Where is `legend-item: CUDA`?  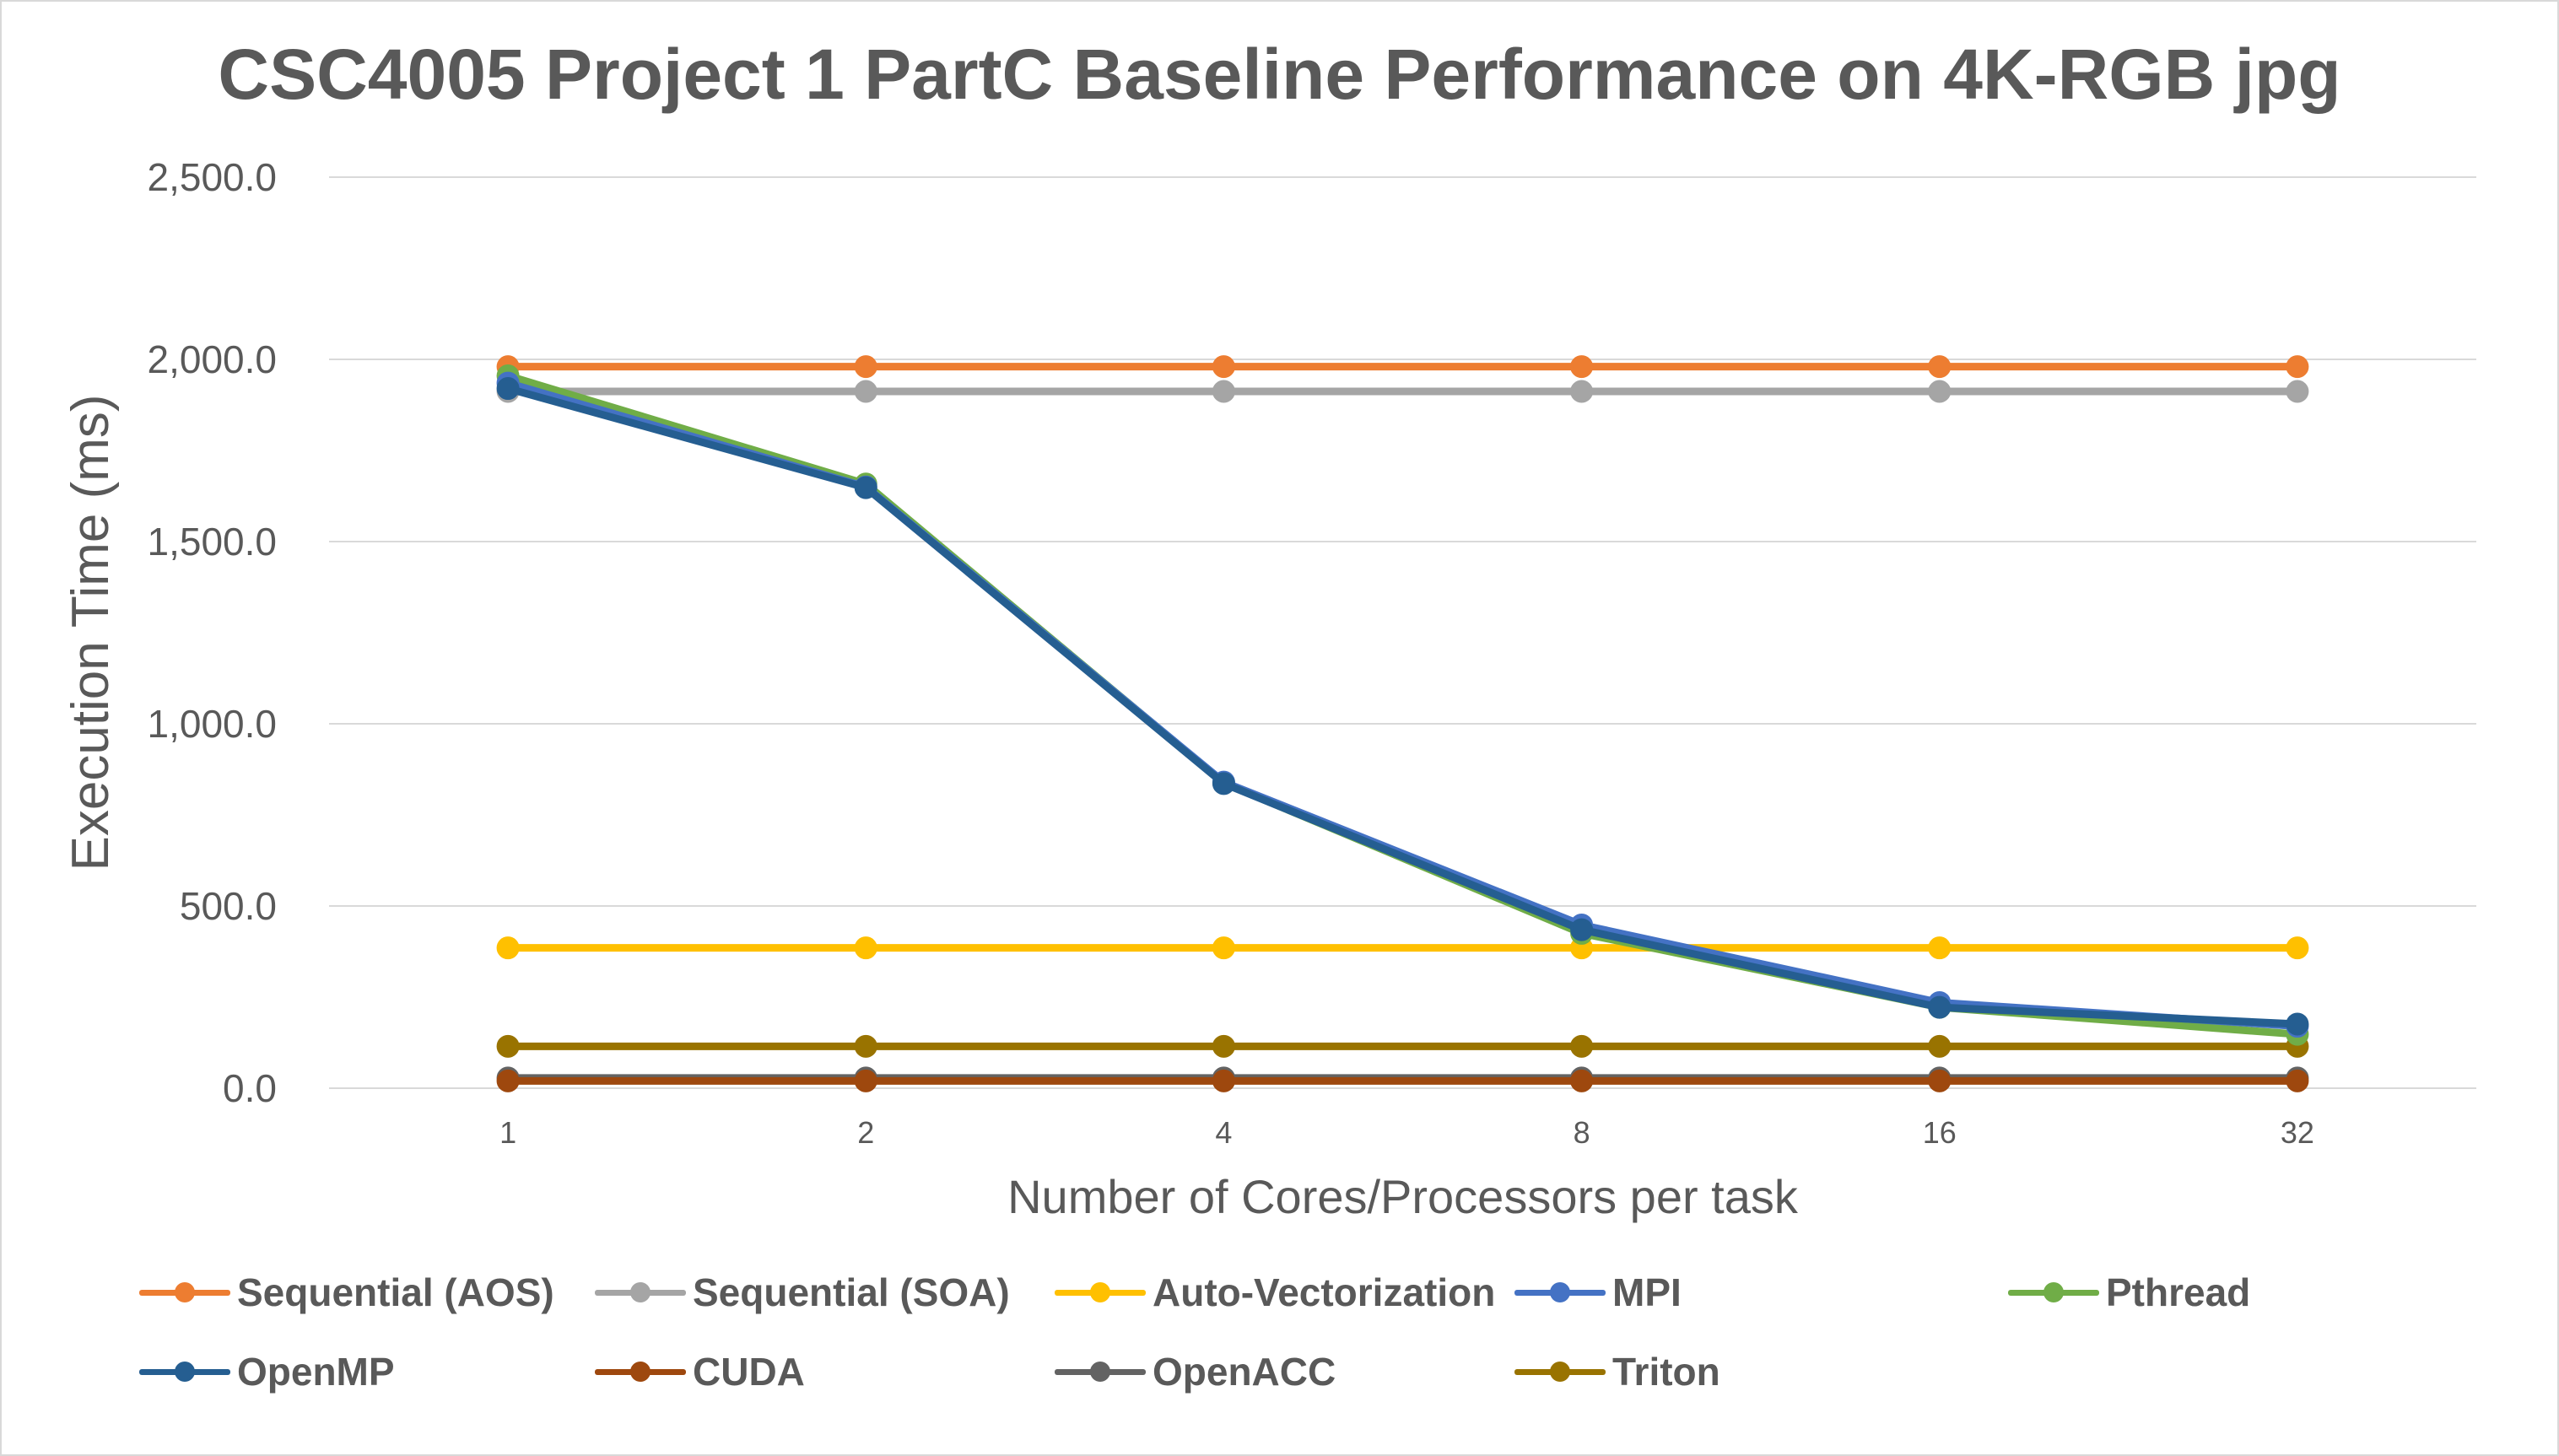 legend-item: CUDA is located at coordinates (700, 1371).